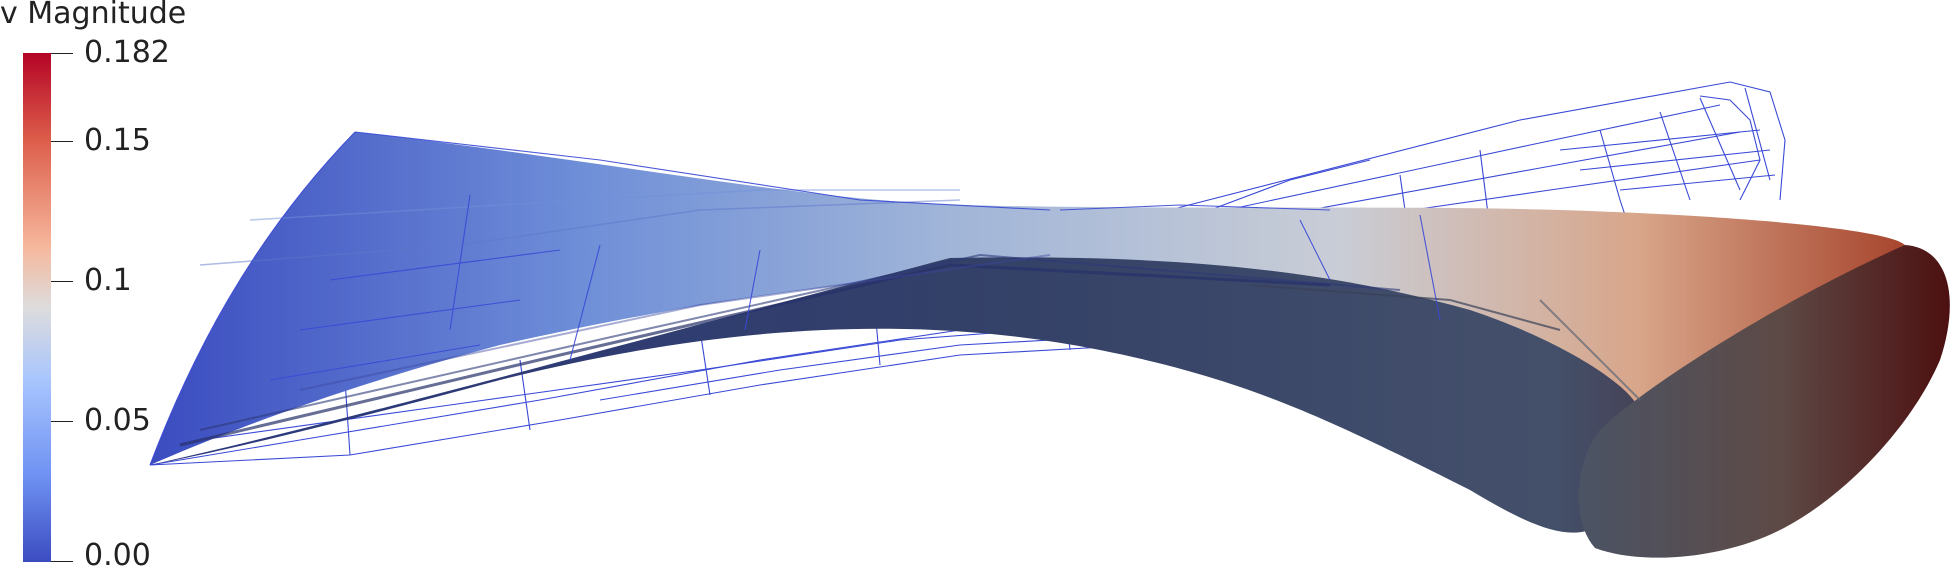 Image resolution: width=1958 pixels, height=573 pixels. I want to click on colorbar-tick-label: 0.05, so click(117, 420).